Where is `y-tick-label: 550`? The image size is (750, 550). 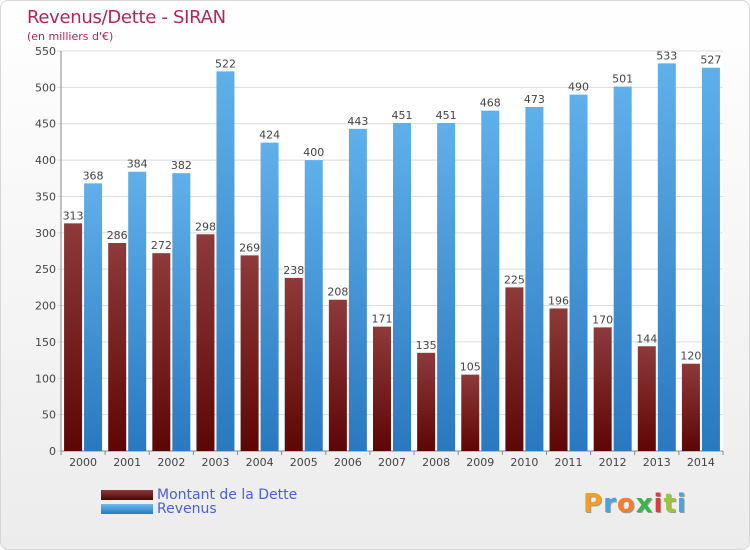
y-tick-label: 550 is located at coordinates (45, 51).